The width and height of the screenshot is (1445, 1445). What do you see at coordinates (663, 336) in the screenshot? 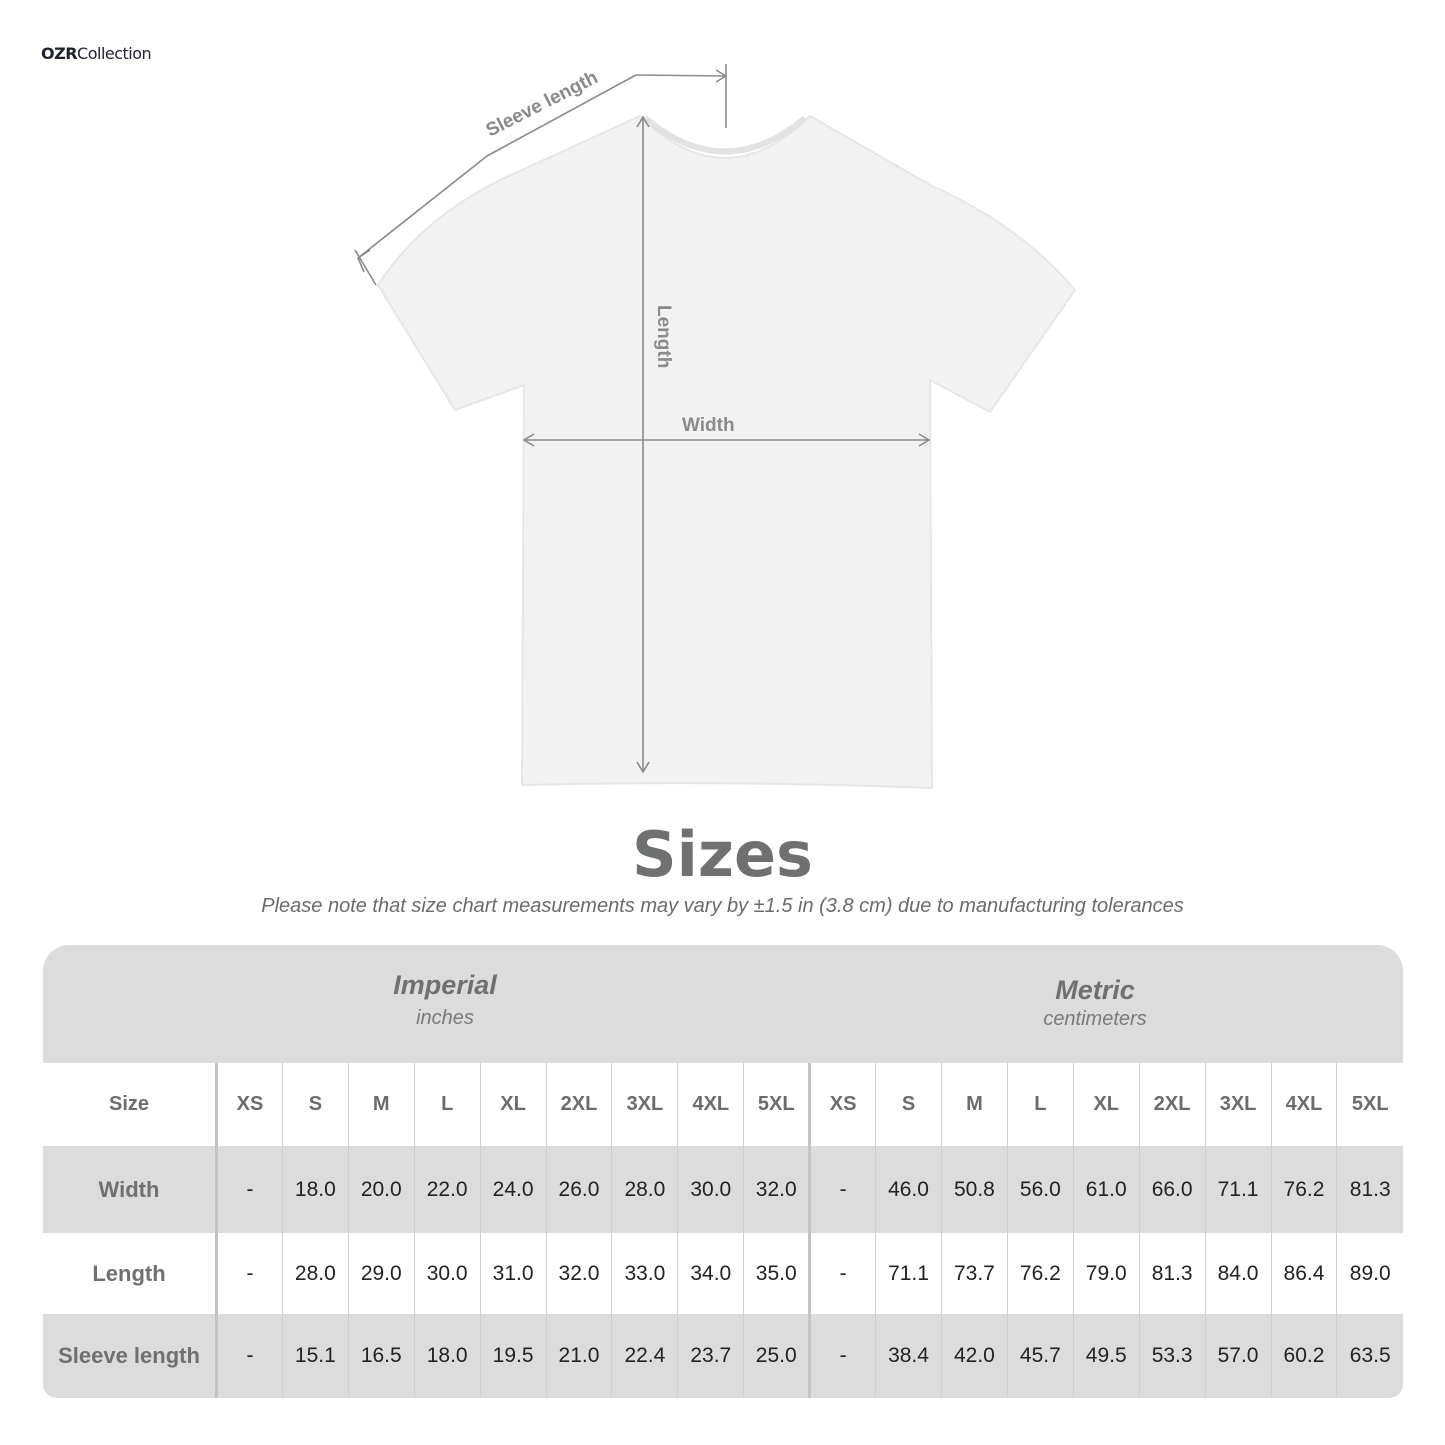
I see `length-label: Length` at bounding box center [663, 336].